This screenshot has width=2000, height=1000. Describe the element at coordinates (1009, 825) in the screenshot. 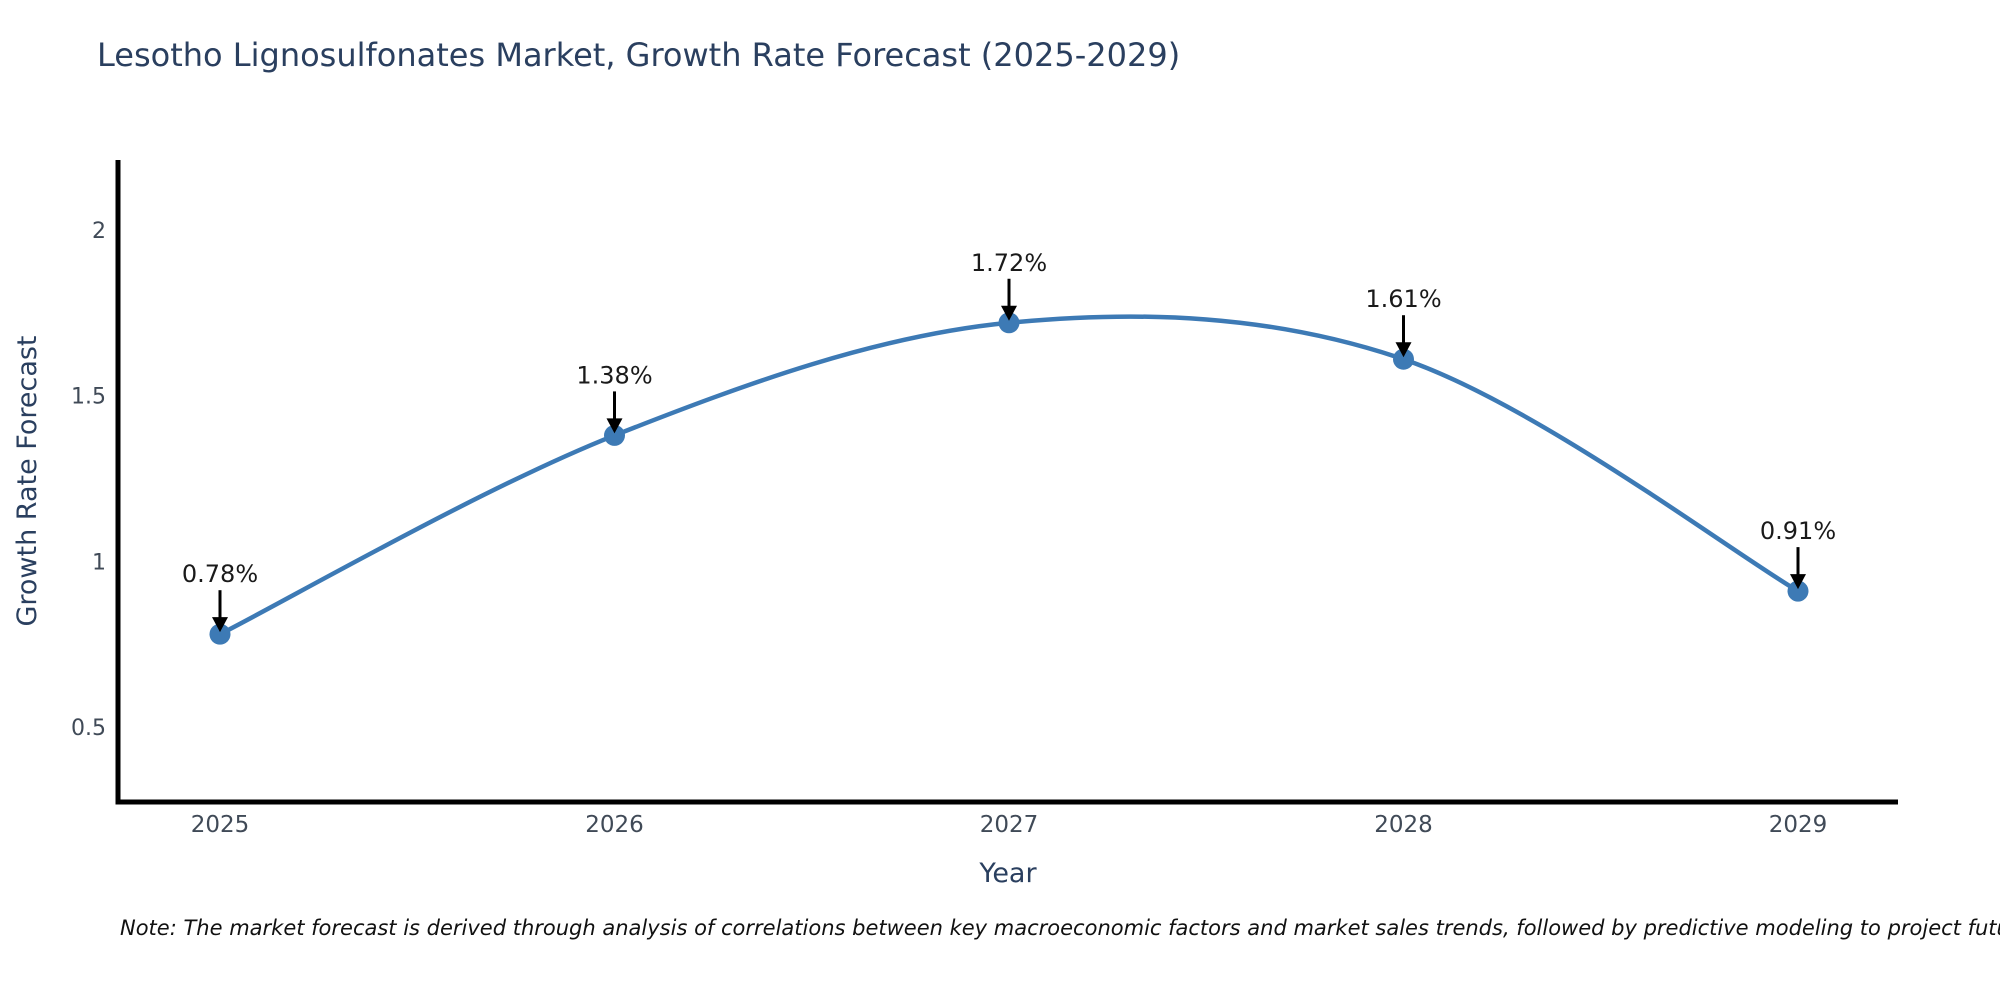

I see `x-tick-label: 2027` at that location.